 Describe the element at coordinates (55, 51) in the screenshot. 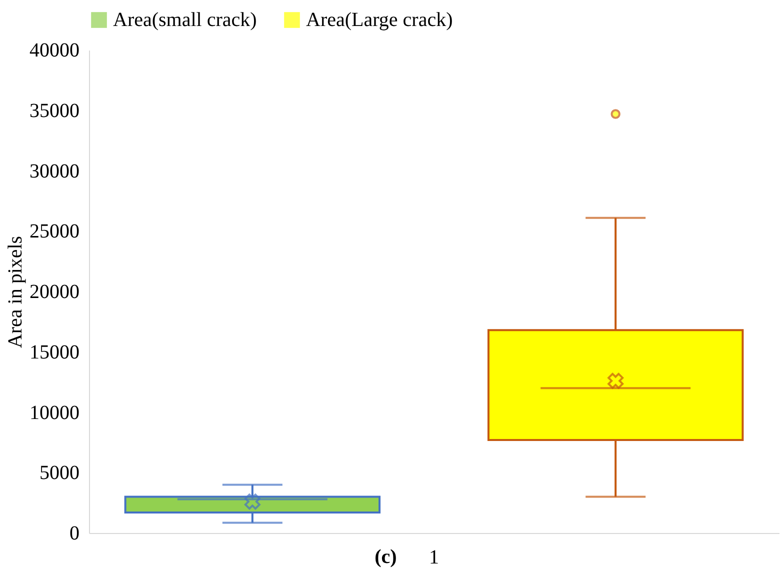

I see `y-tick-label: 40000` at that location.